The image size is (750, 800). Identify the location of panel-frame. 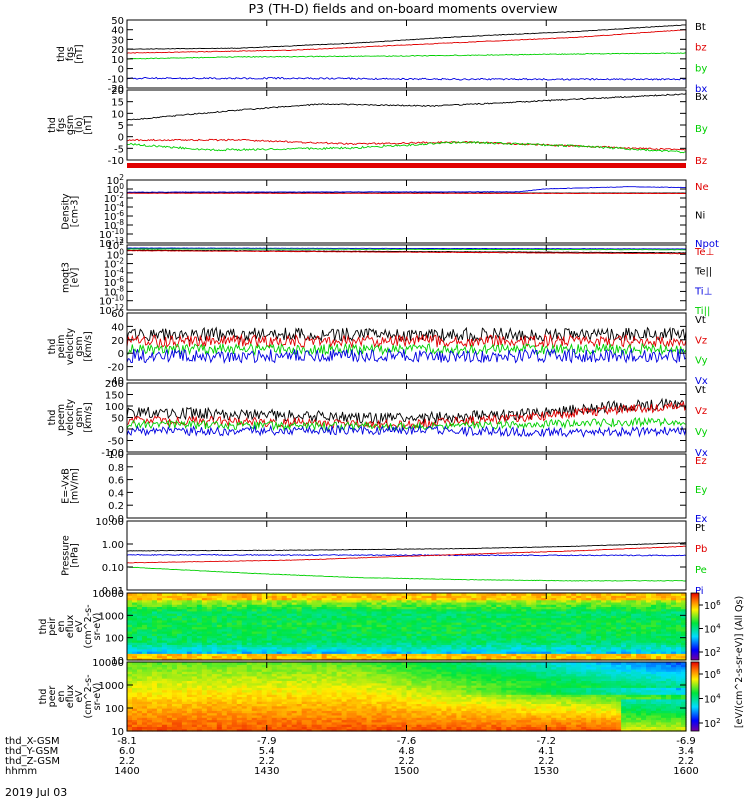
(406, 211).